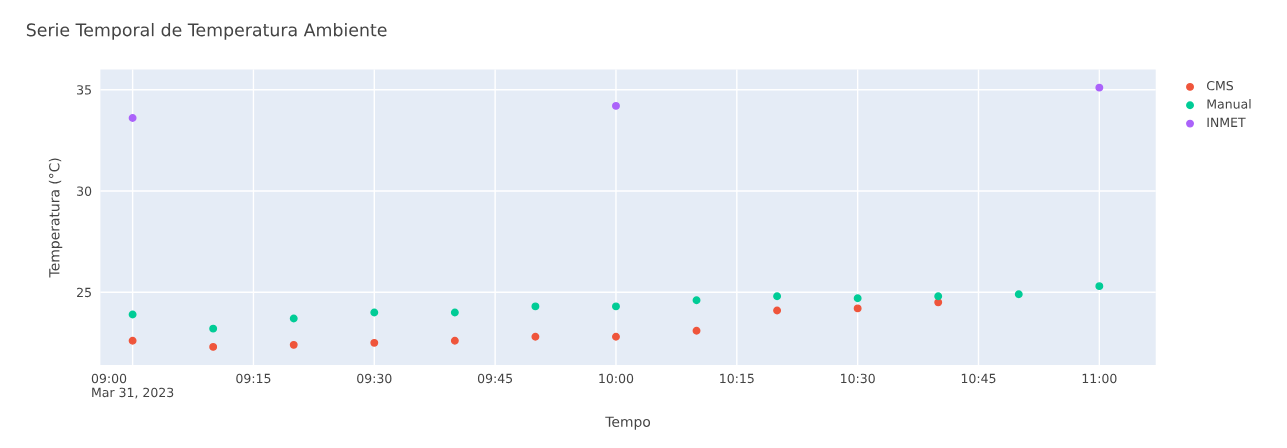 This screenshot has height=448, width=1287. What do you see at coordinates (84, 90) in the screenshot?
I see `y-tick-label: 35` at bounding box center [84, 90].